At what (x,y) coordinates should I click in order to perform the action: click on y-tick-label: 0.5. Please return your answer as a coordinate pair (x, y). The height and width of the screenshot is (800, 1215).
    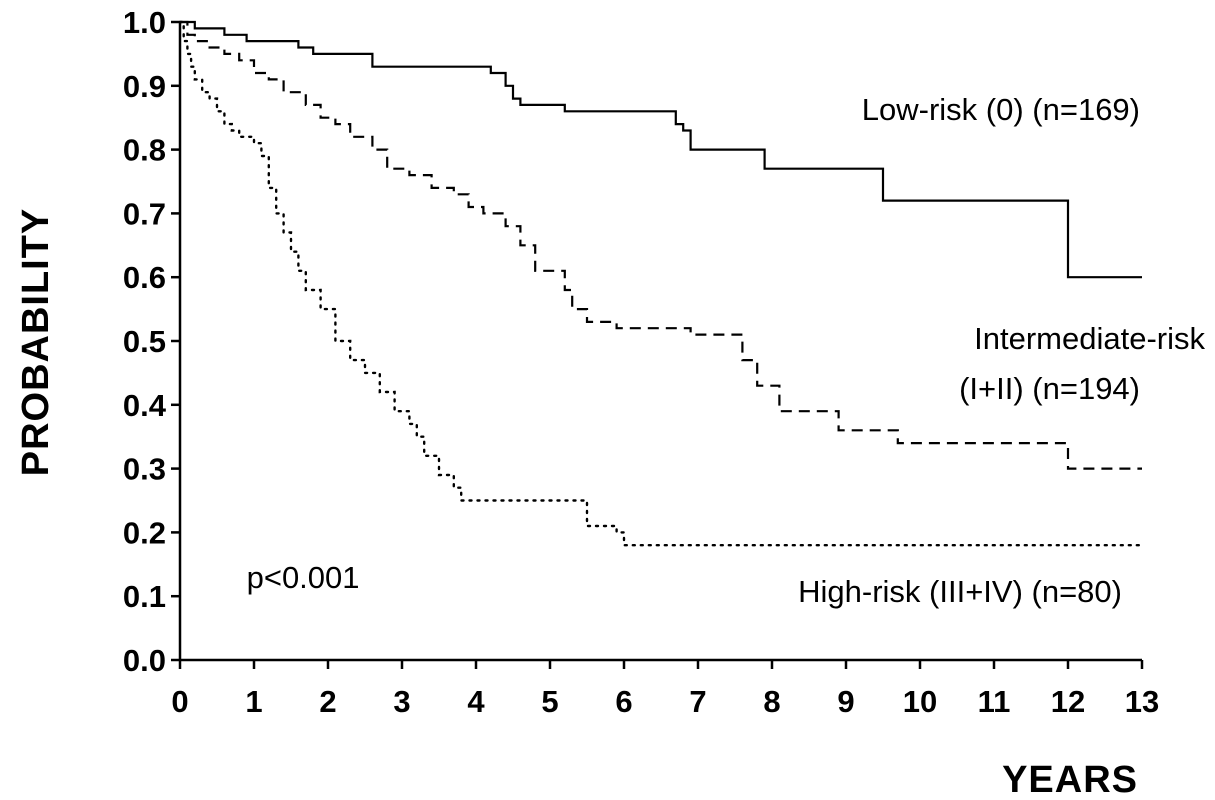
    Looking at the image, I should click on (144, 341).